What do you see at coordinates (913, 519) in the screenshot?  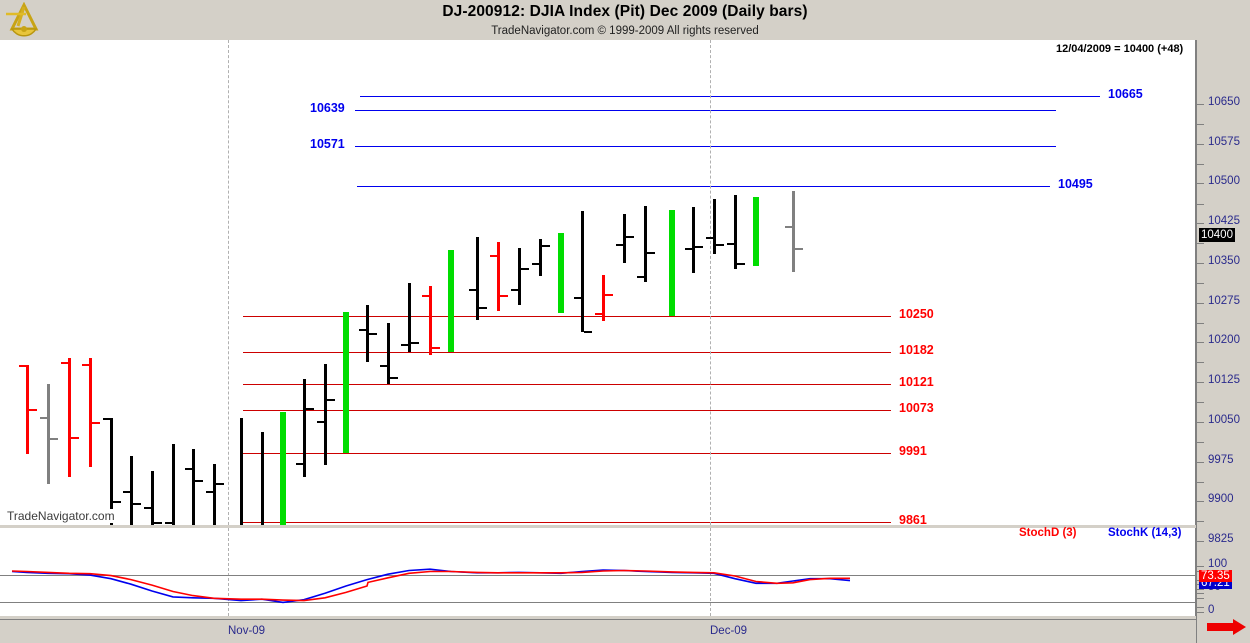 I see `support-level-label: 9861` at bounding box center [913, 519].